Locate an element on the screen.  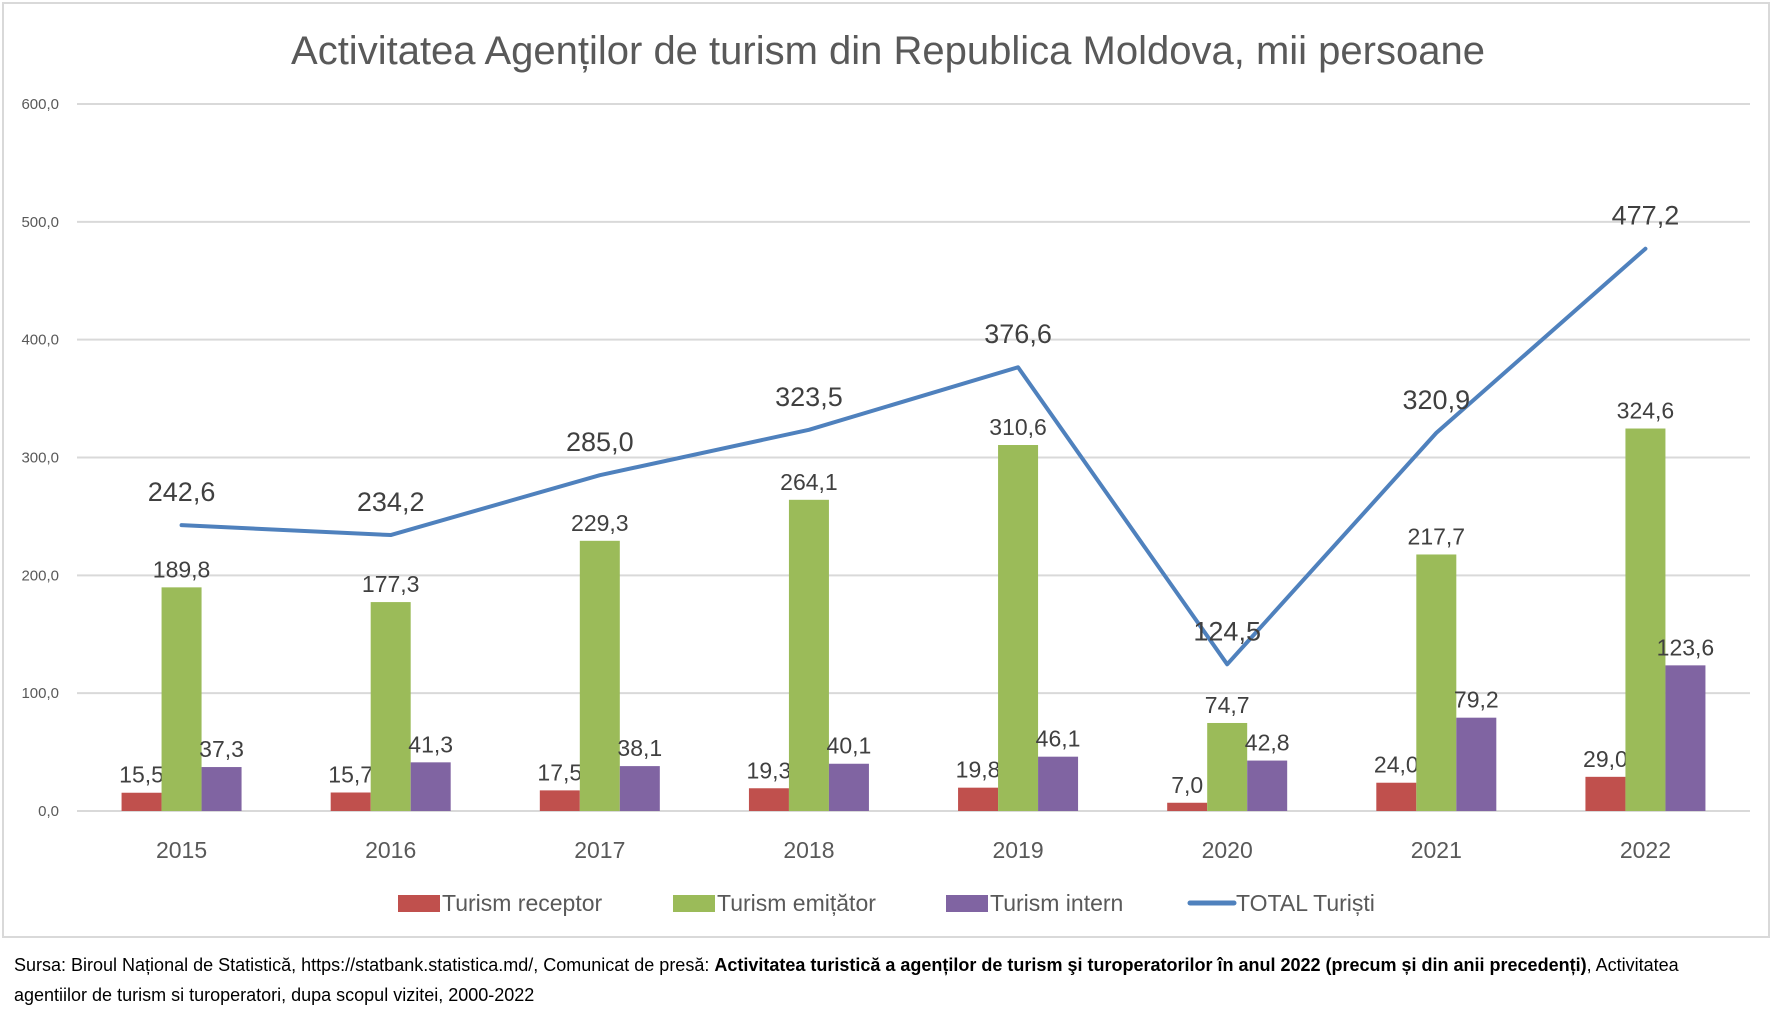
data-label: 189,8 is located at coordinates (182, 569).